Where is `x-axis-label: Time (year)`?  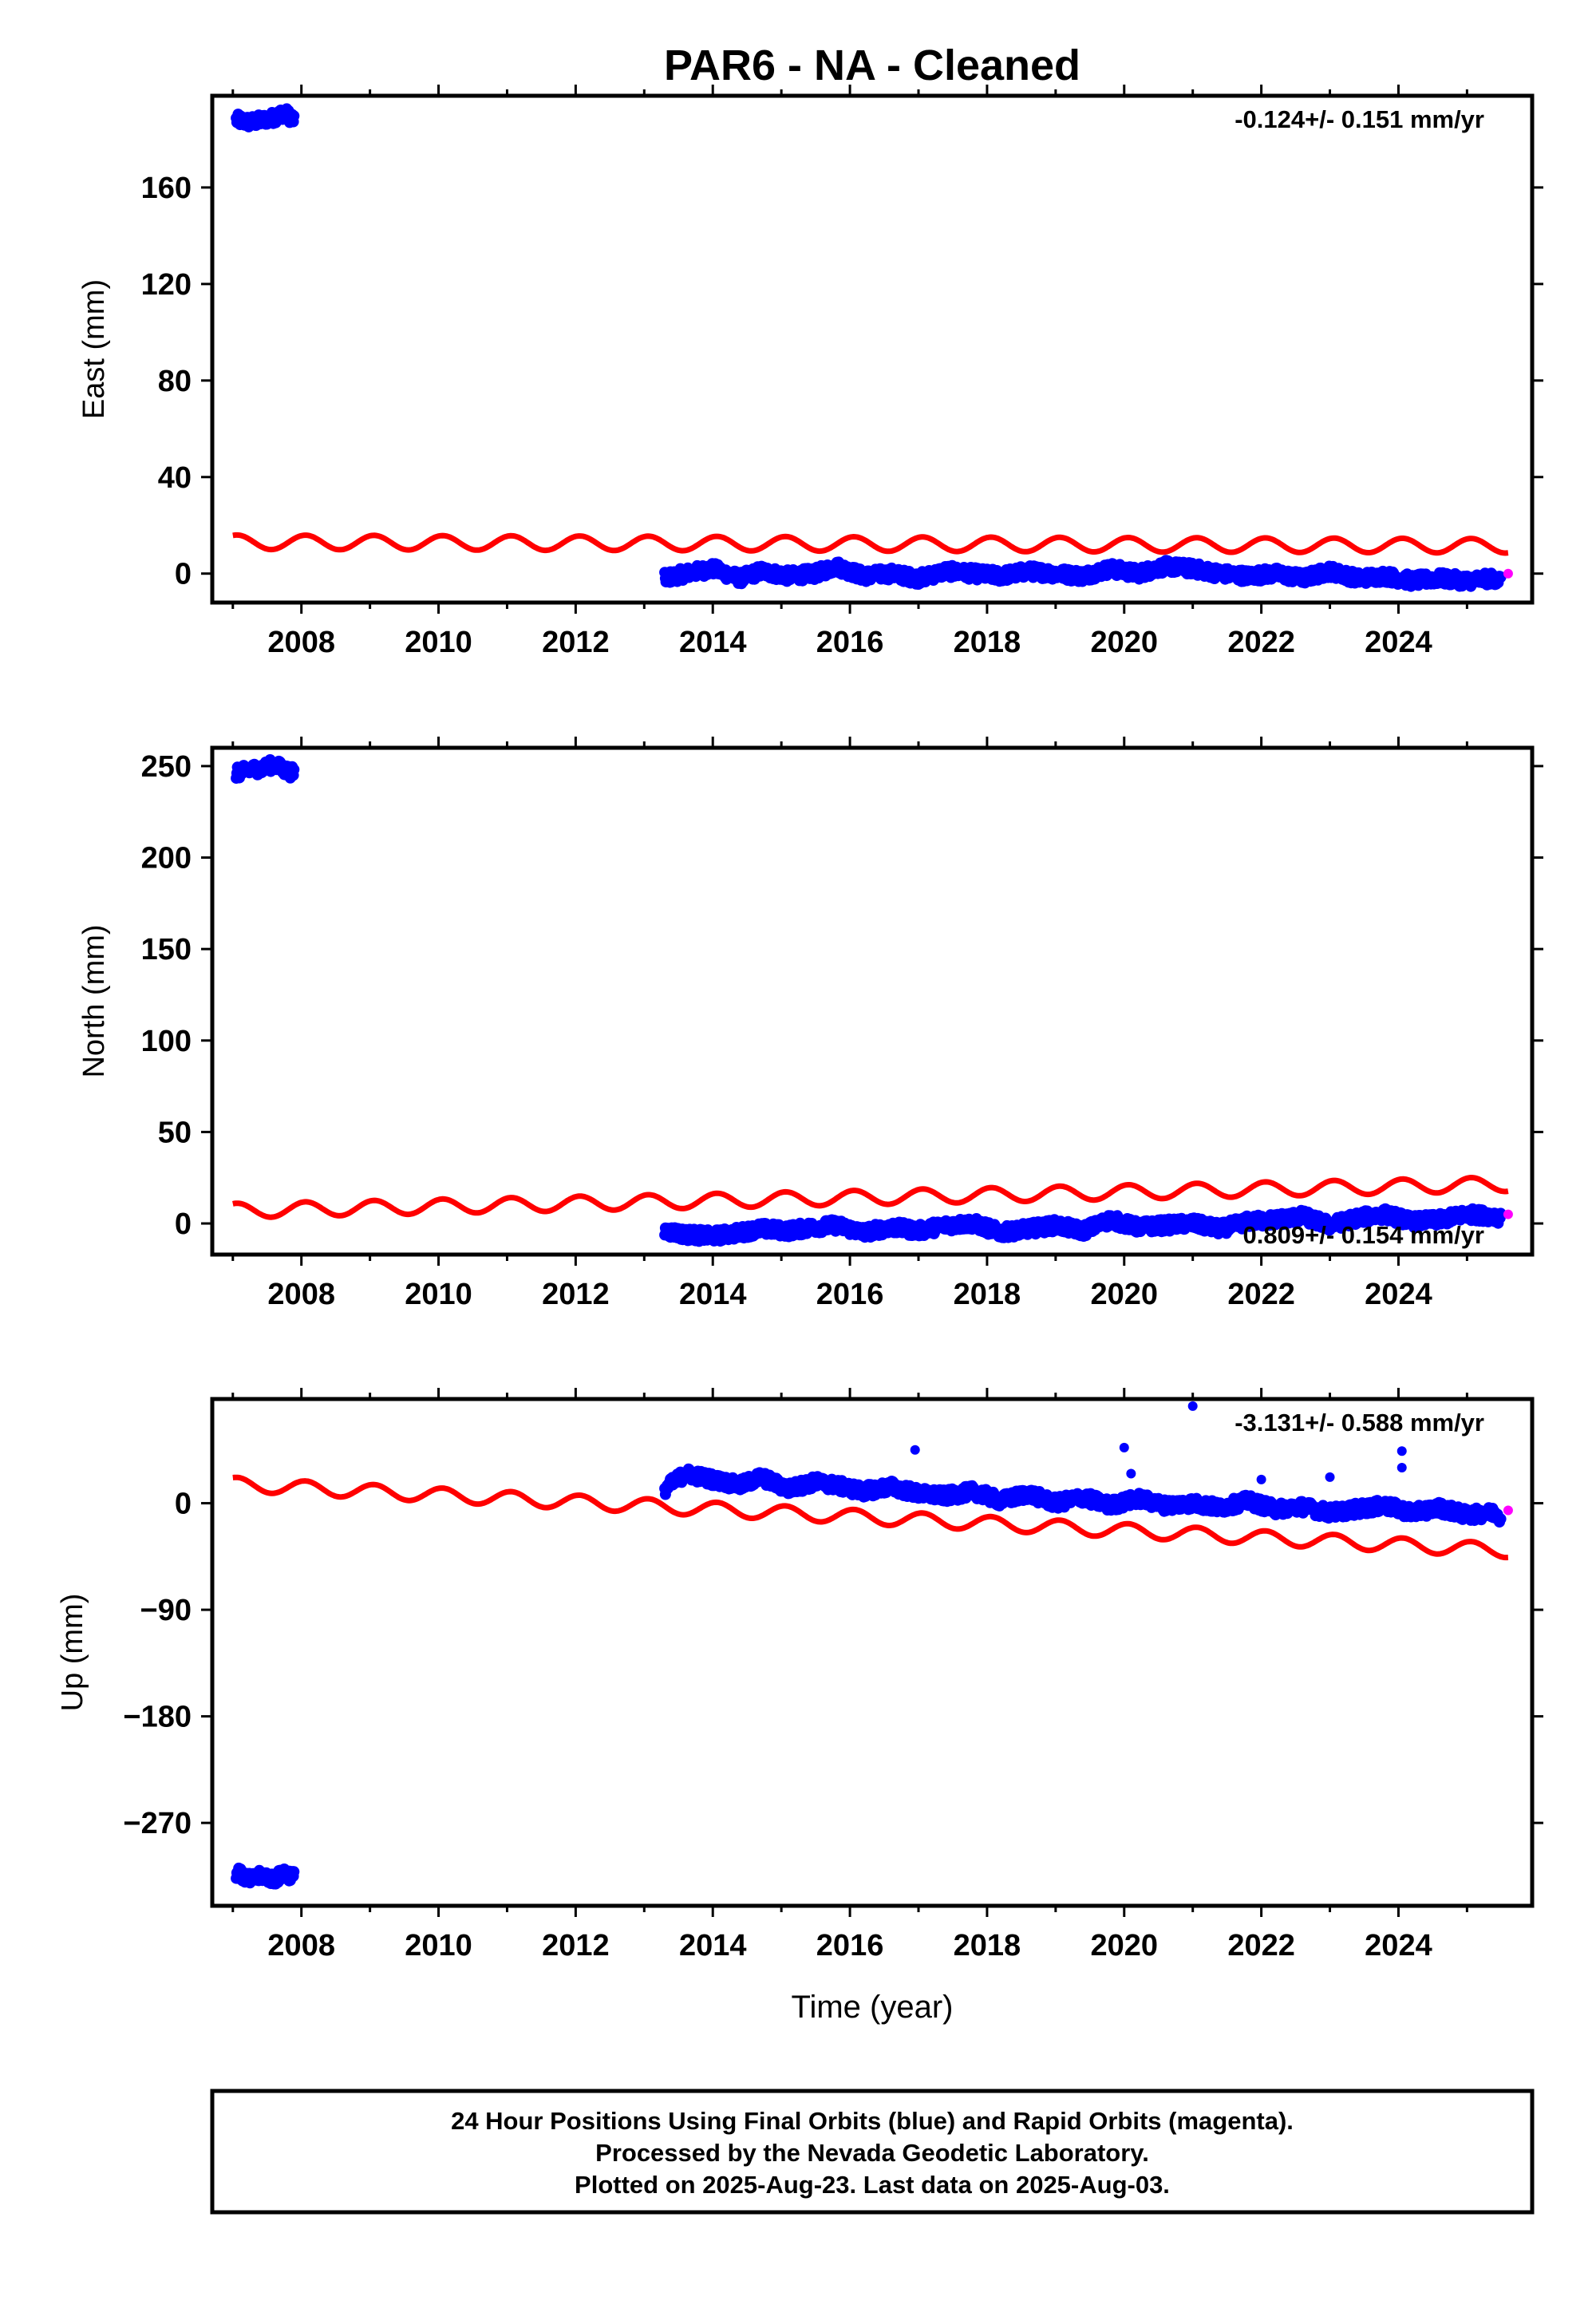 x-axis-label: Time (year) is located at coordinates (873, 2007).